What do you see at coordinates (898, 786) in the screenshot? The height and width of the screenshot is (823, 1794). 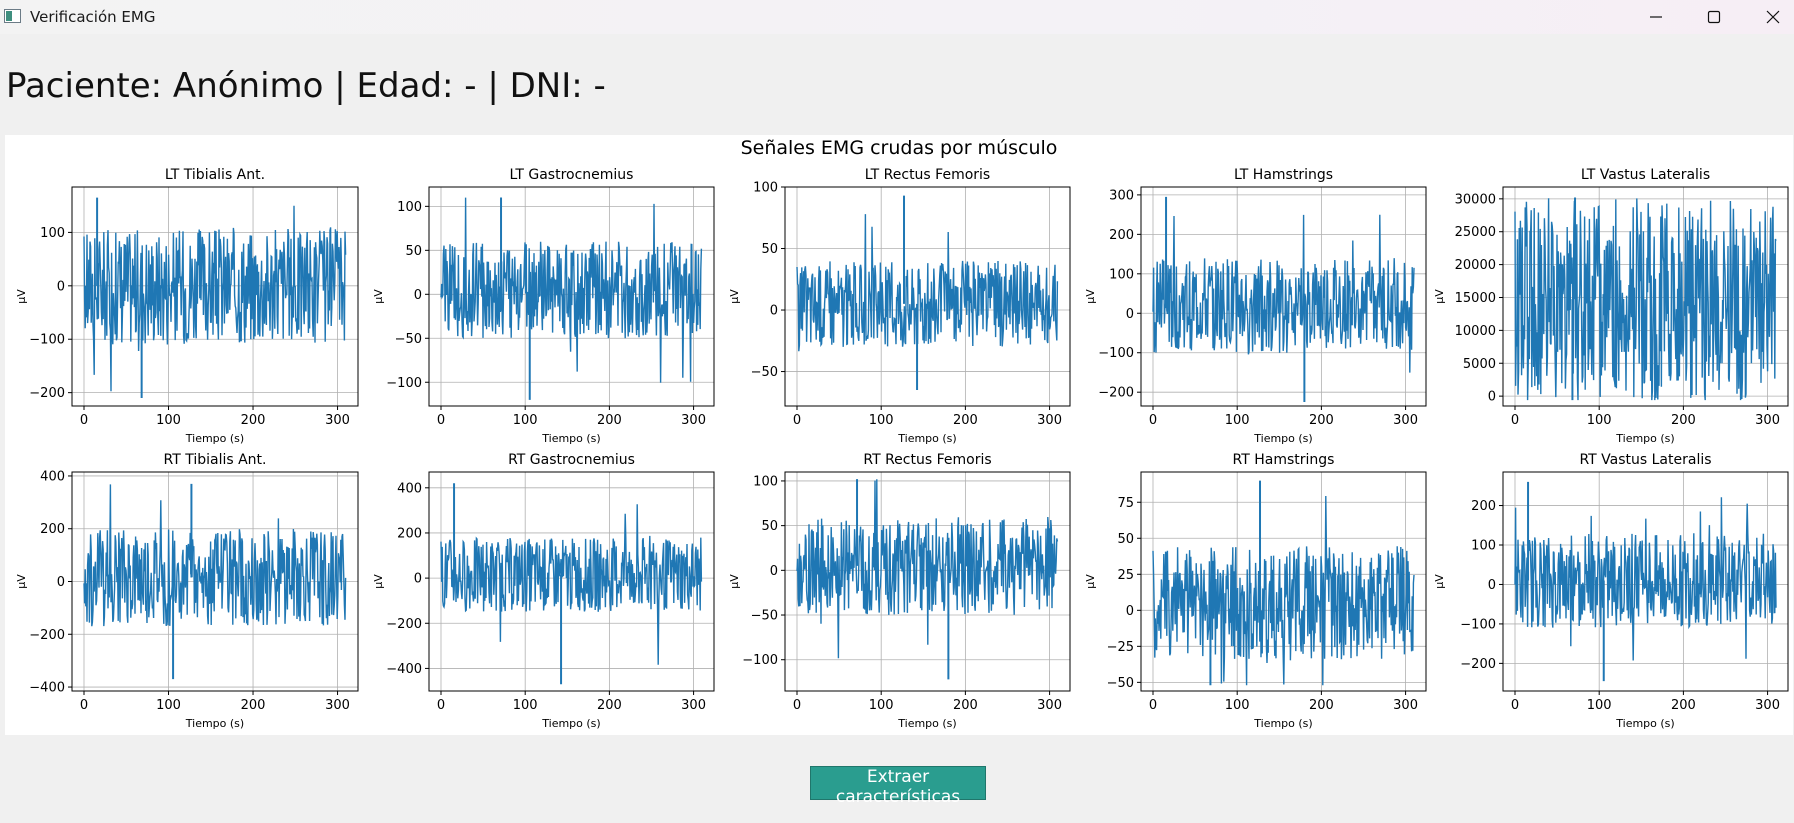 I see `extract-features-button: Extraer características` at bounding box center [898, 786].